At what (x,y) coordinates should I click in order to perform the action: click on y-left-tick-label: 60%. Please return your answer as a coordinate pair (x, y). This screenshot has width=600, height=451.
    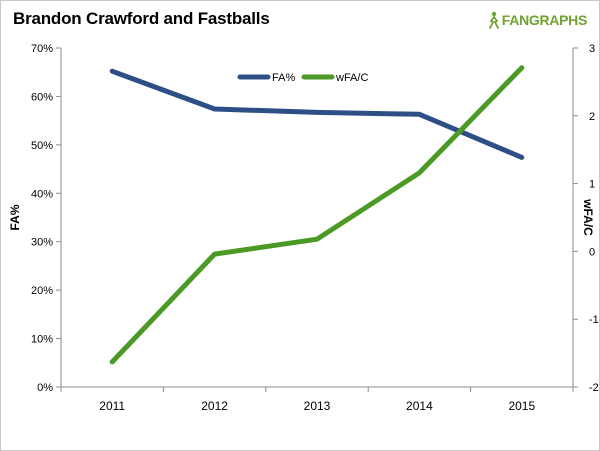
    Looking at the image, I should click on (42, 97).